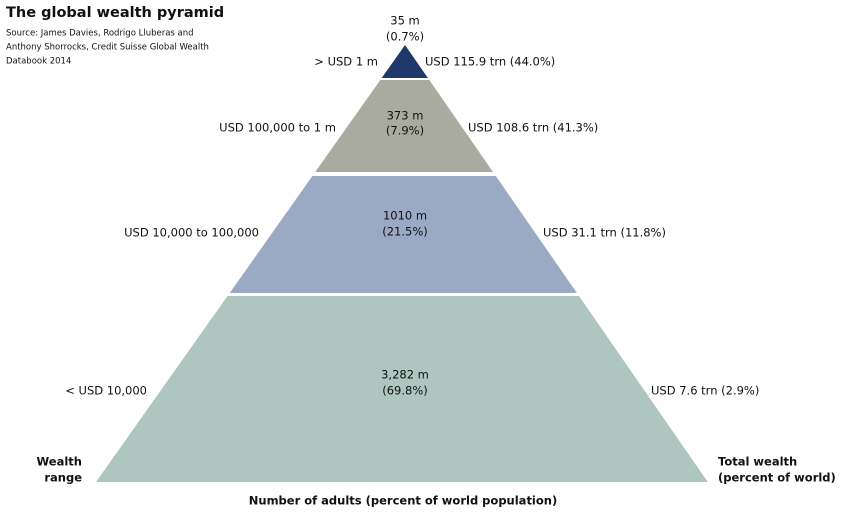  What do you see at coordinates (106, 391) in the screenshot?
I see `wealth-range: < USD 10,000` at bounding box center [106, 391].